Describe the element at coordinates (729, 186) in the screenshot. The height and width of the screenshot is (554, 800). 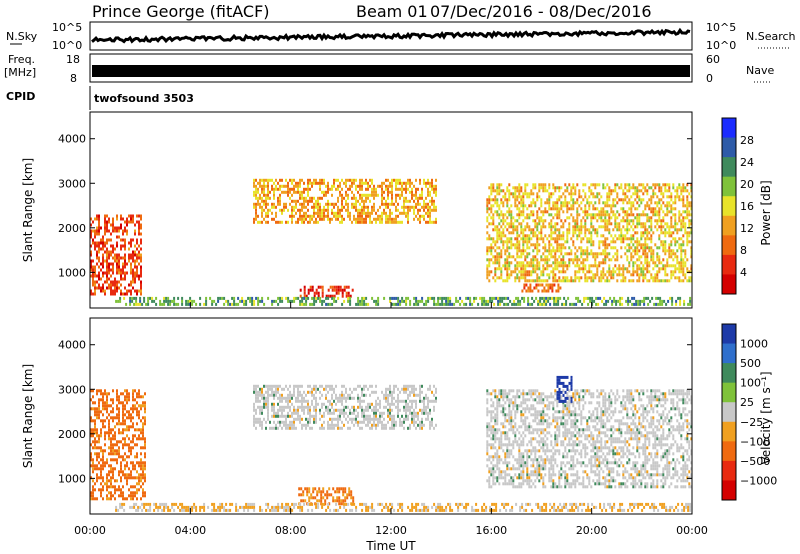
I see `power-colorbar-swatch` at that location.